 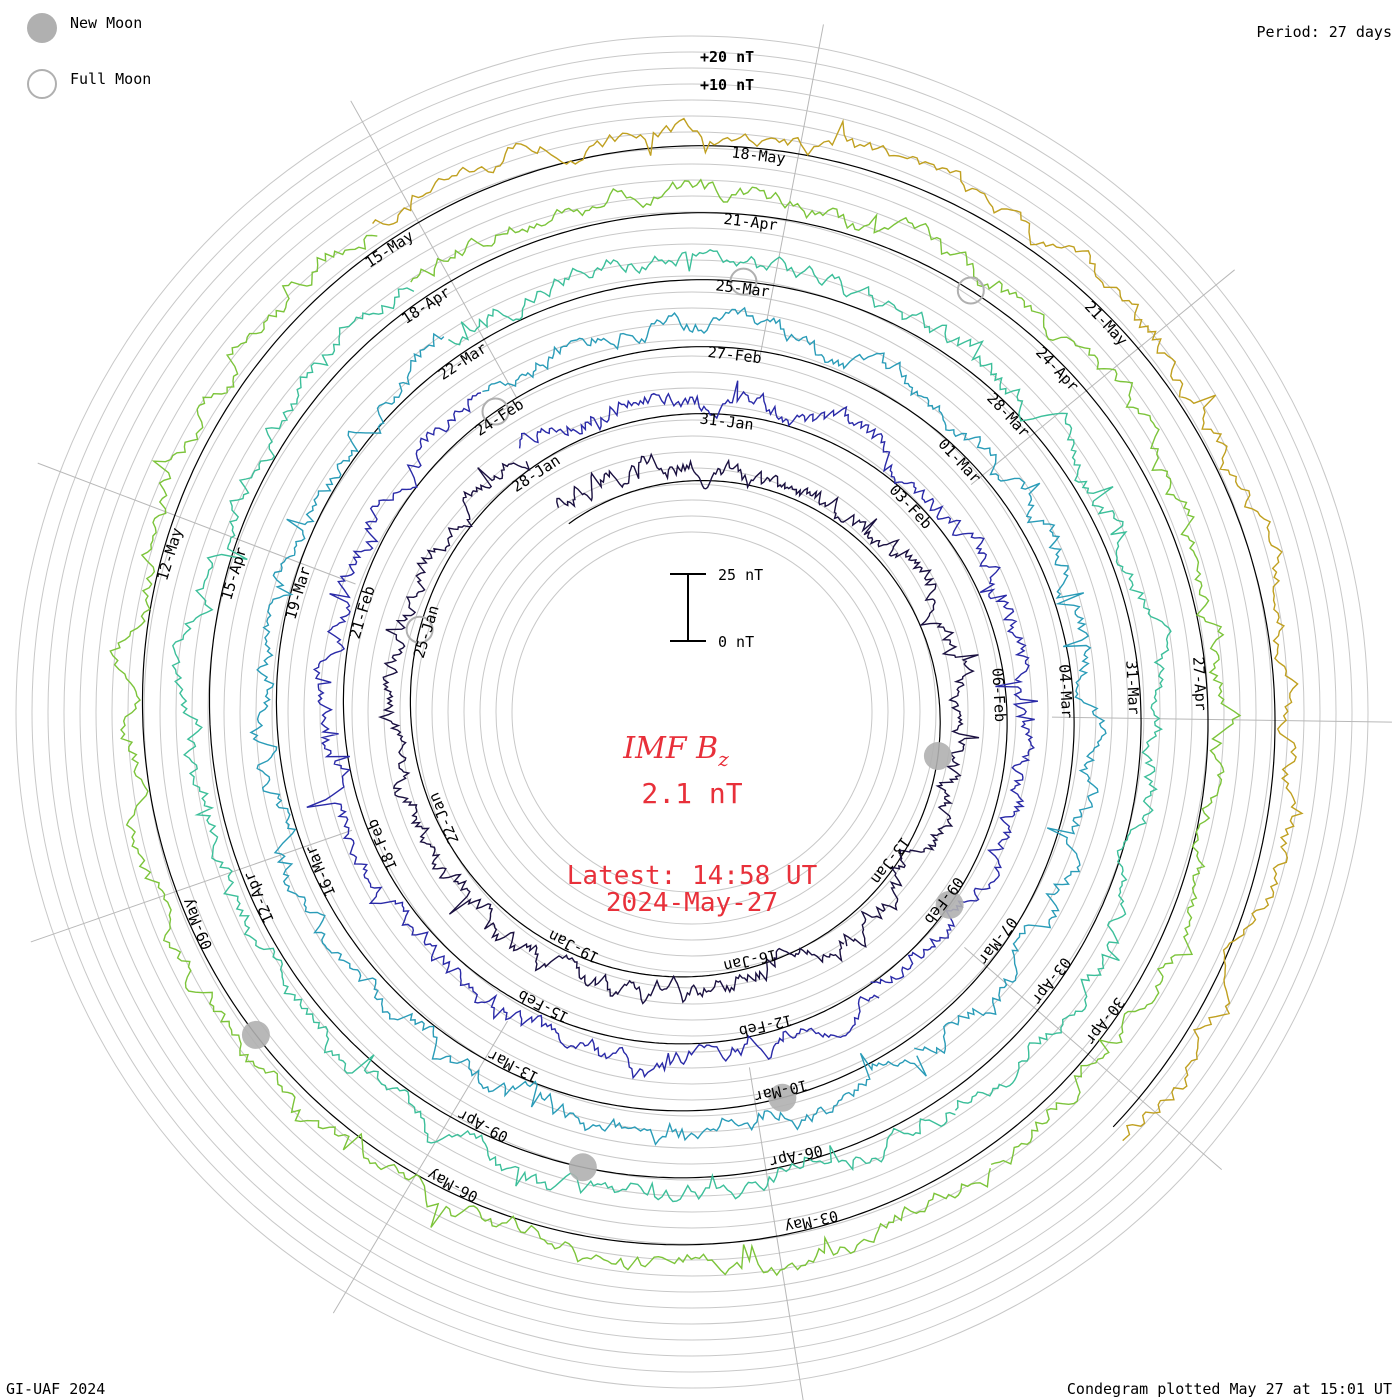 What do you see at coordinates (1057, 369) in the screenshot?
I see `date-tick-label: 24-Apr` at bounding box center [1057, 369].